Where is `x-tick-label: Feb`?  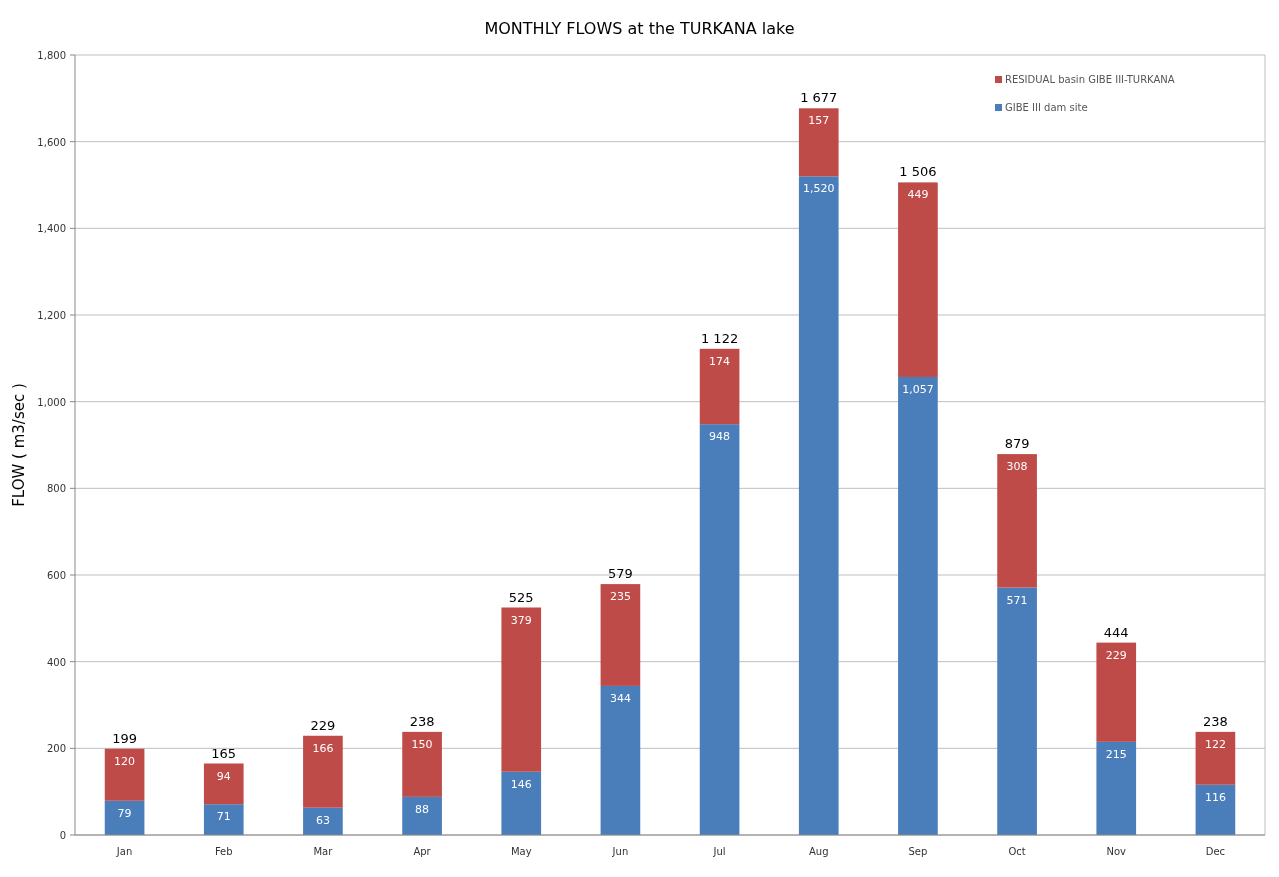
x-tick-label: Feb is located at coordinates (223, 851).